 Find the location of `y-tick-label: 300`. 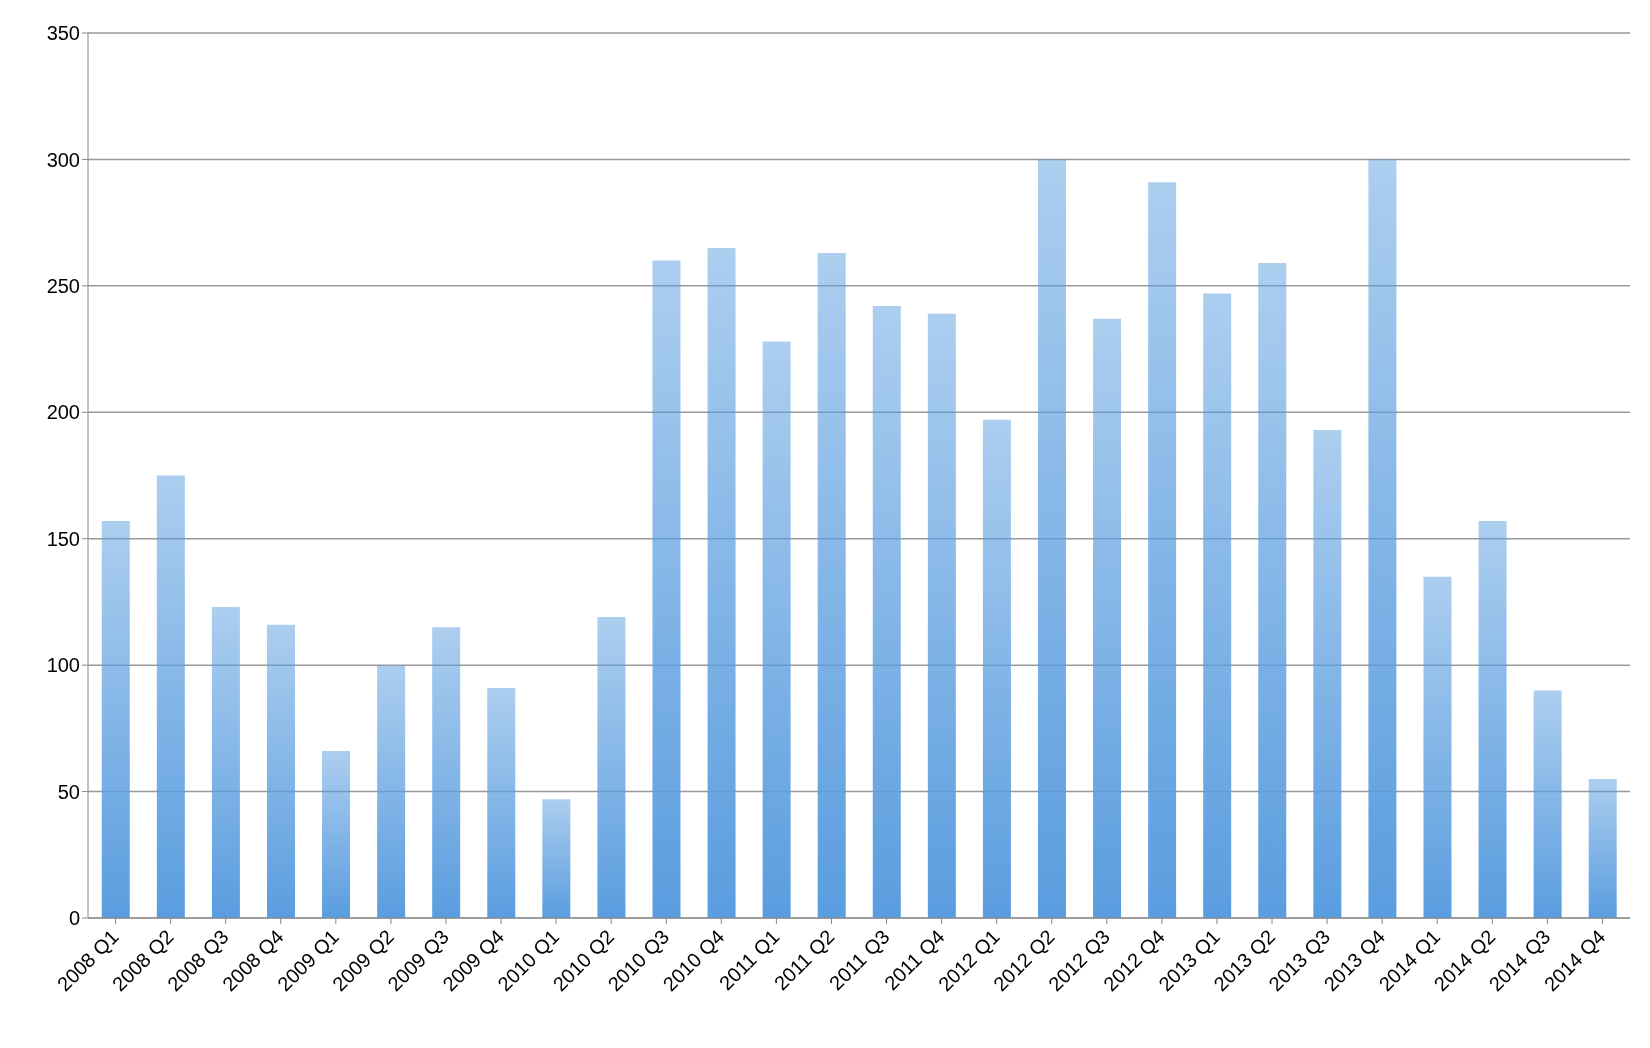

y-tick-label: 300 is located at coordinates (63, 159).